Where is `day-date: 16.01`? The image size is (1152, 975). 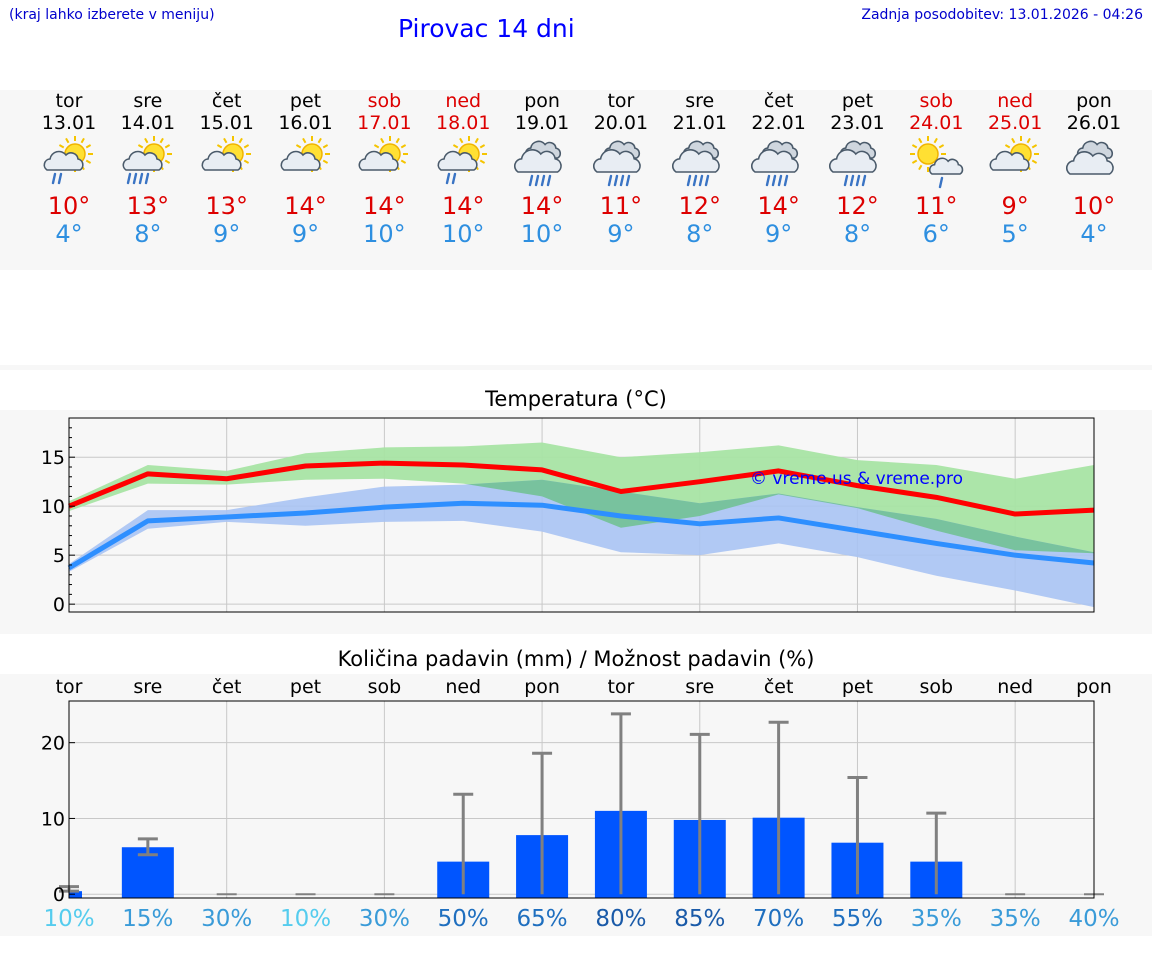 day-date: 16.01 is located at coordinates (305, 123).